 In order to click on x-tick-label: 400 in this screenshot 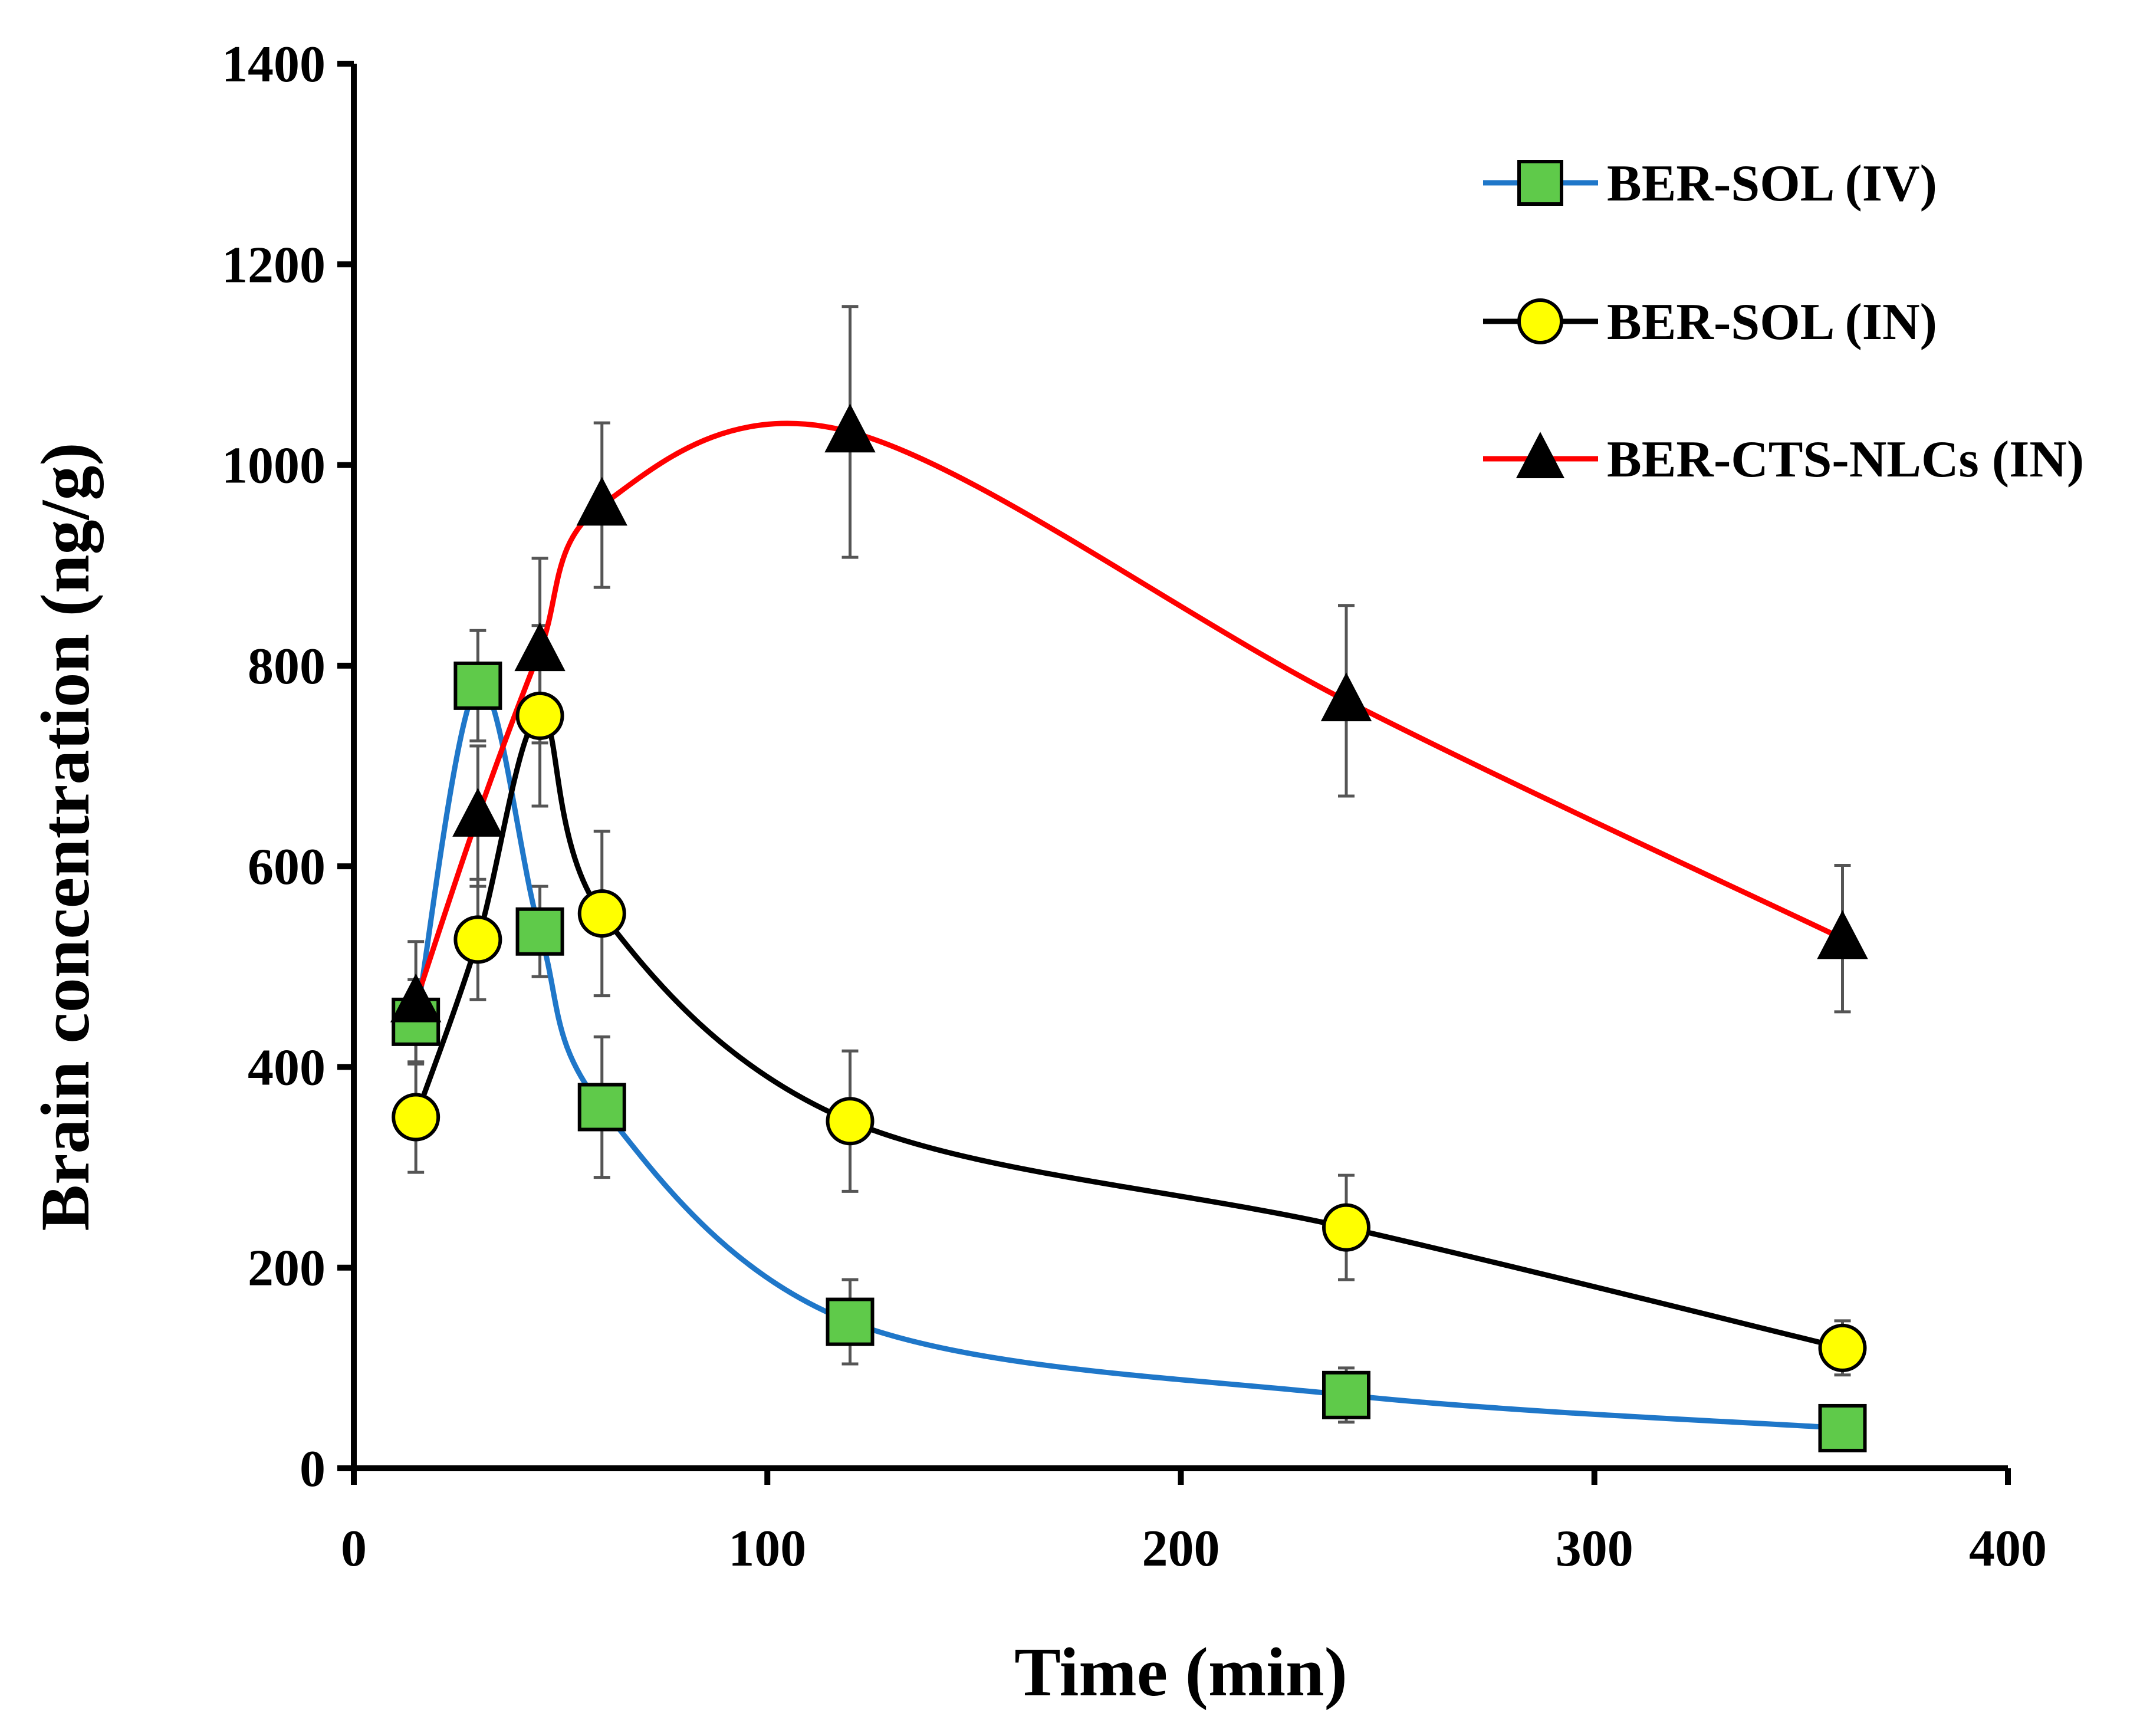, I will do `click(2008, 1549)`.